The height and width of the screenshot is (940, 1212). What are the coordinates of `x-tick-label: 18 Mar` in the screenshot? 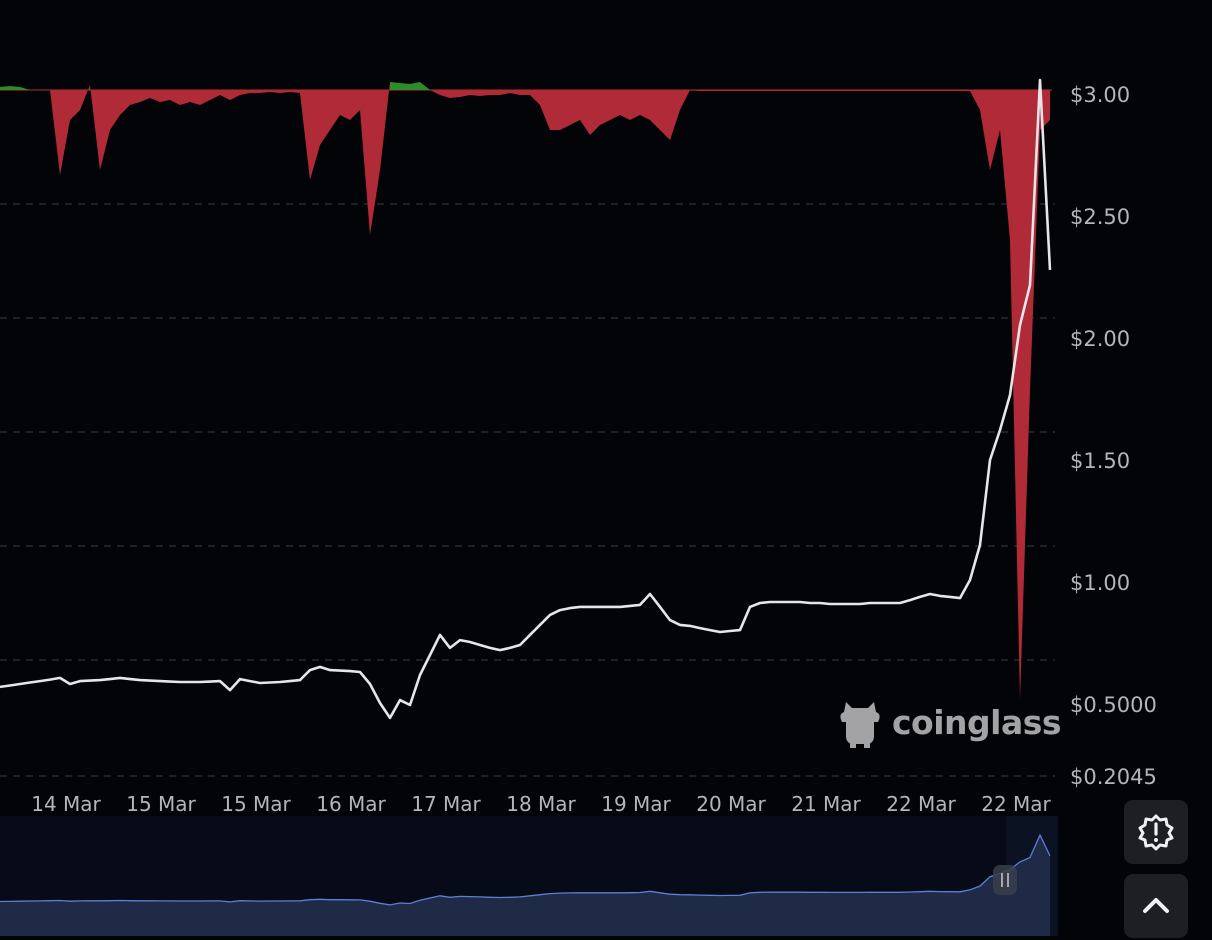 It's located at (541, 804).